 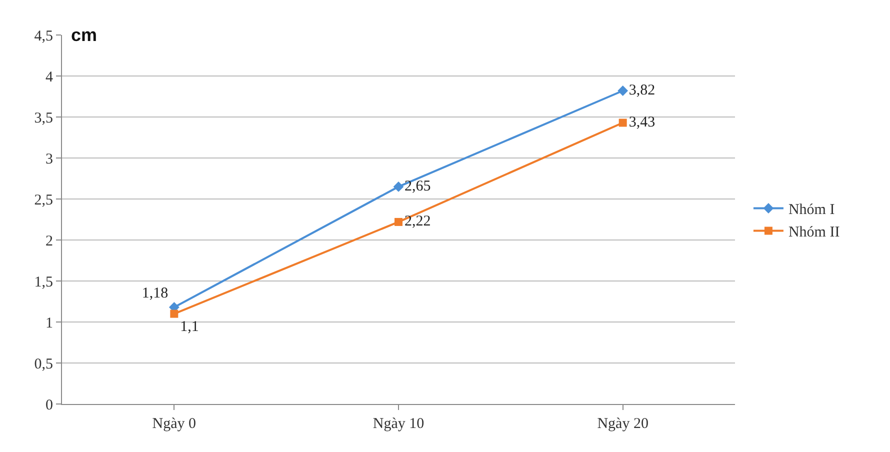 What do you see at coordinates (43, 282) in the screenshot?
I see `y-tick-label: 1,5` at bounding box center [43, 282].